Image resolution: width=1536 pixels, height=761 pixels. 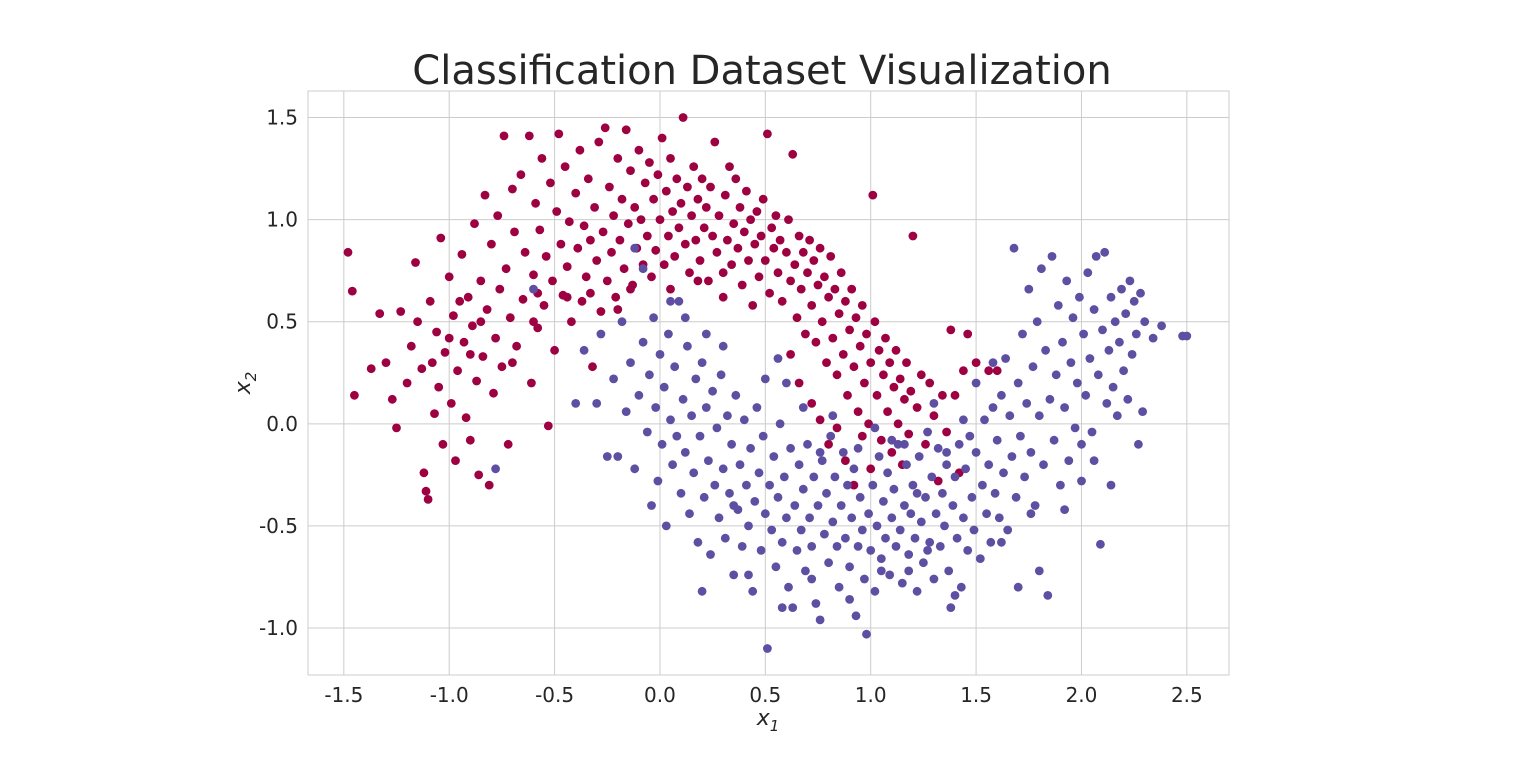 I want to click on x-tick-label: -1.0, so click(x=449, y=695).